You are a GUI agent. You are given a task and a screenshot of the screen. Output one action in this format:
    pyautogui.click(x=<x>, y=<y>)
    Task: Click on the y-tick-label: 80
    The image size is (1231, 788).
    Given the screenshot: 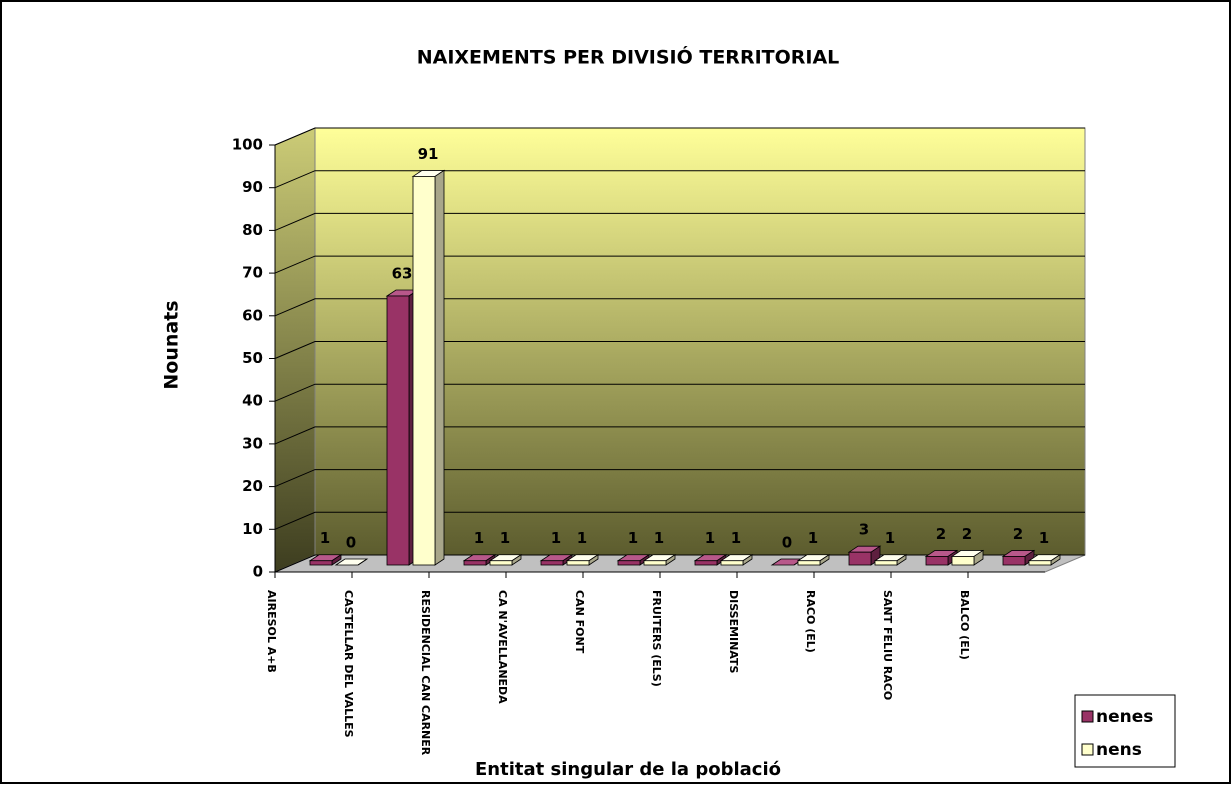 What is the action you would take?
    pyautogui.click(x=252, y=230)
    